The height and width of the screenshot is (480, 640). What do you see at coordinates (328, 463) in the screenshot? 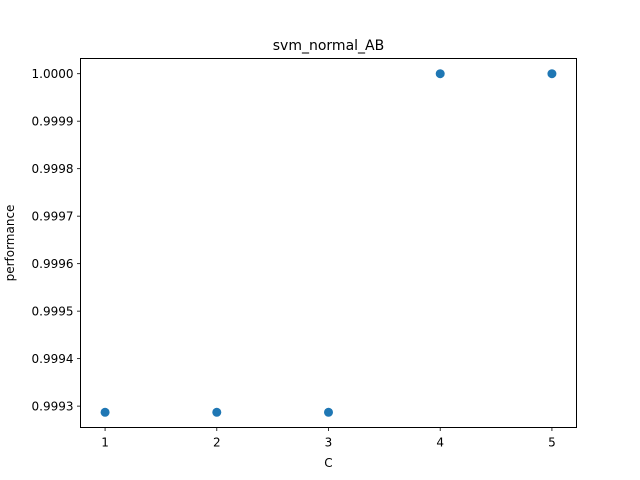
I see `x-axis-label: C` at bounding box center [328, 463].